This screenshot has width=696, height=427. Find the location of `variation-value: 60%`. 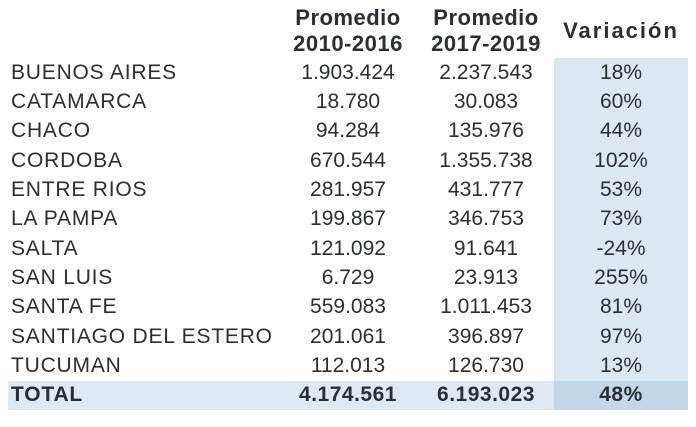

variation-value: 60% is located at coordinates (621, 102).